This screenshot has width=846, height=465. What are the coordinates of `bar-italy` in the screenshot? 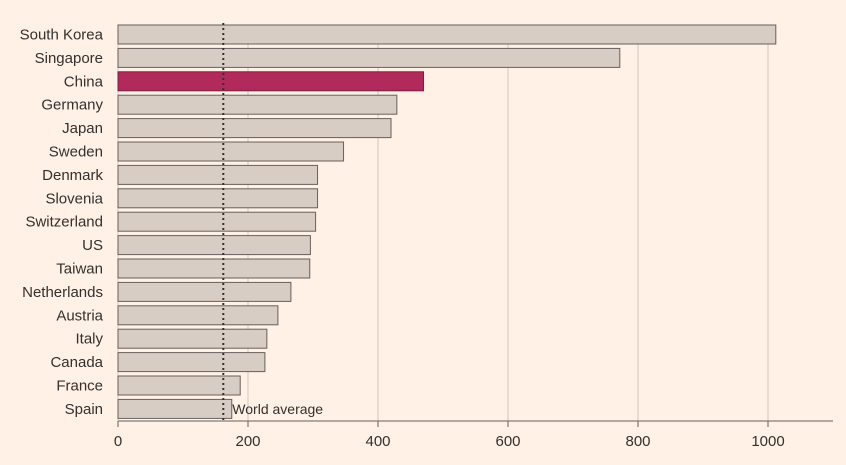 It's located at (192, 338).